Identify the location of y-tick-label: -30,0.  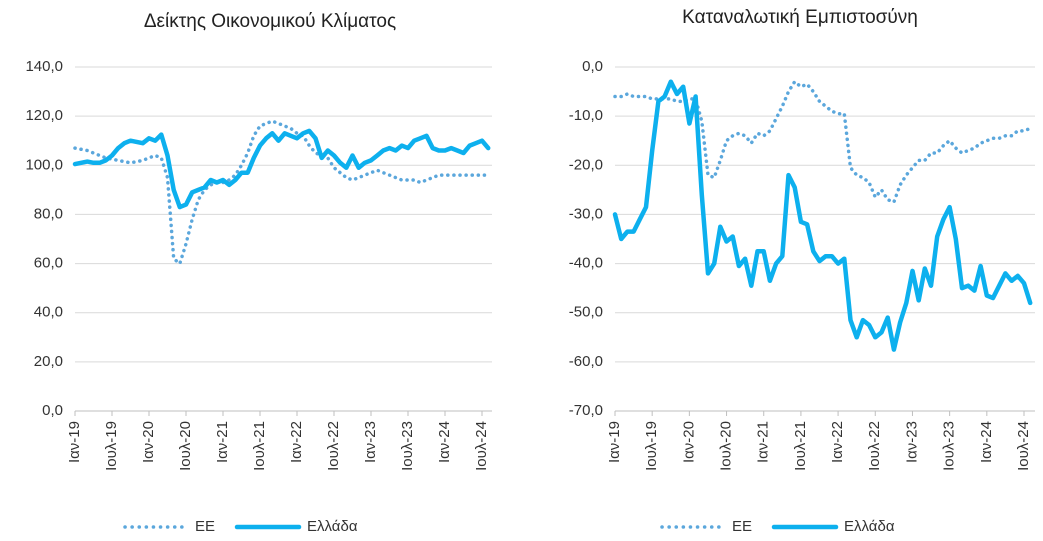
(586, 213).